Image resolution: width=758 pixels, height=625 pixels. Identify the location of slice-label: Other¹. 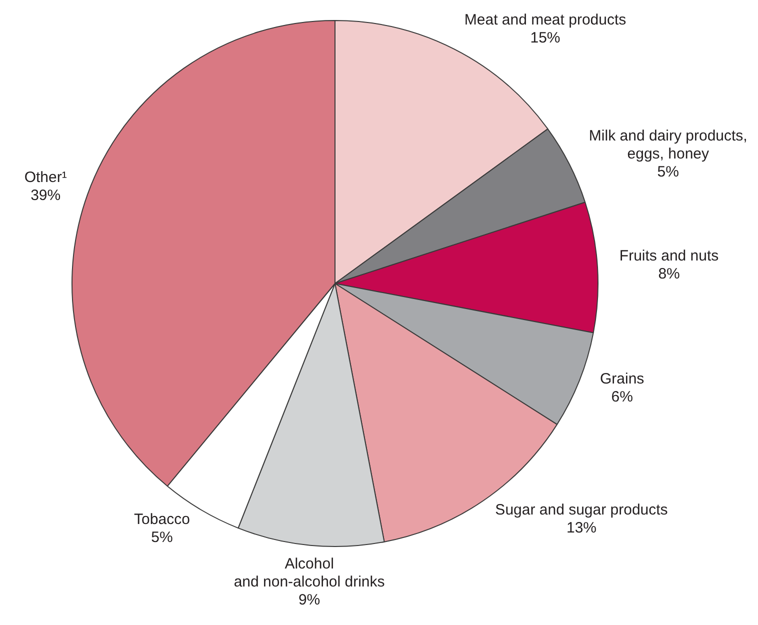
(45, 177).